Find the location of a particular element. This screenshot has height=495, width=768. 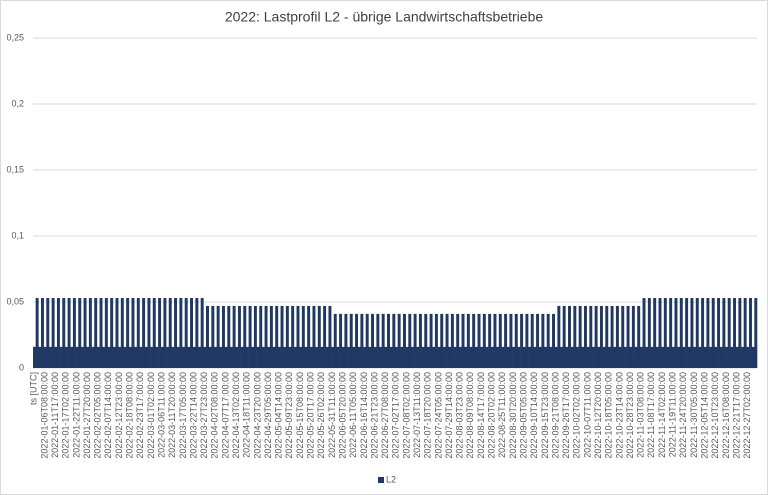

y-tick-label: 0,15 is located at coordinates (15, 169).